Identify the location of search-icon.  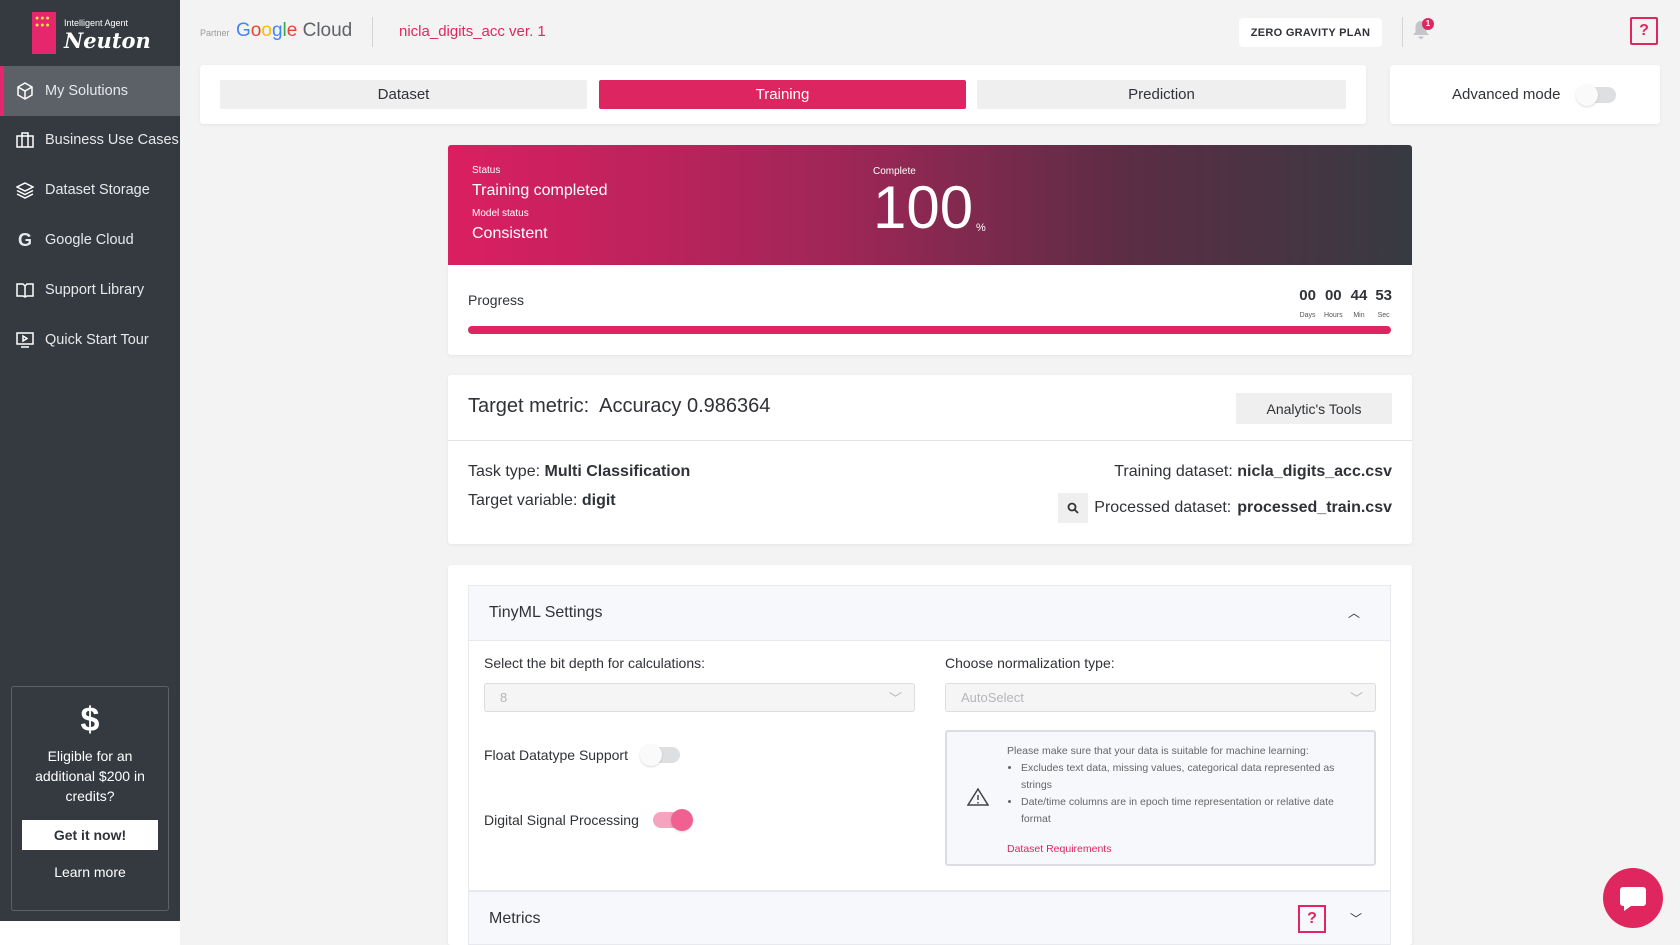
(1073, 508).